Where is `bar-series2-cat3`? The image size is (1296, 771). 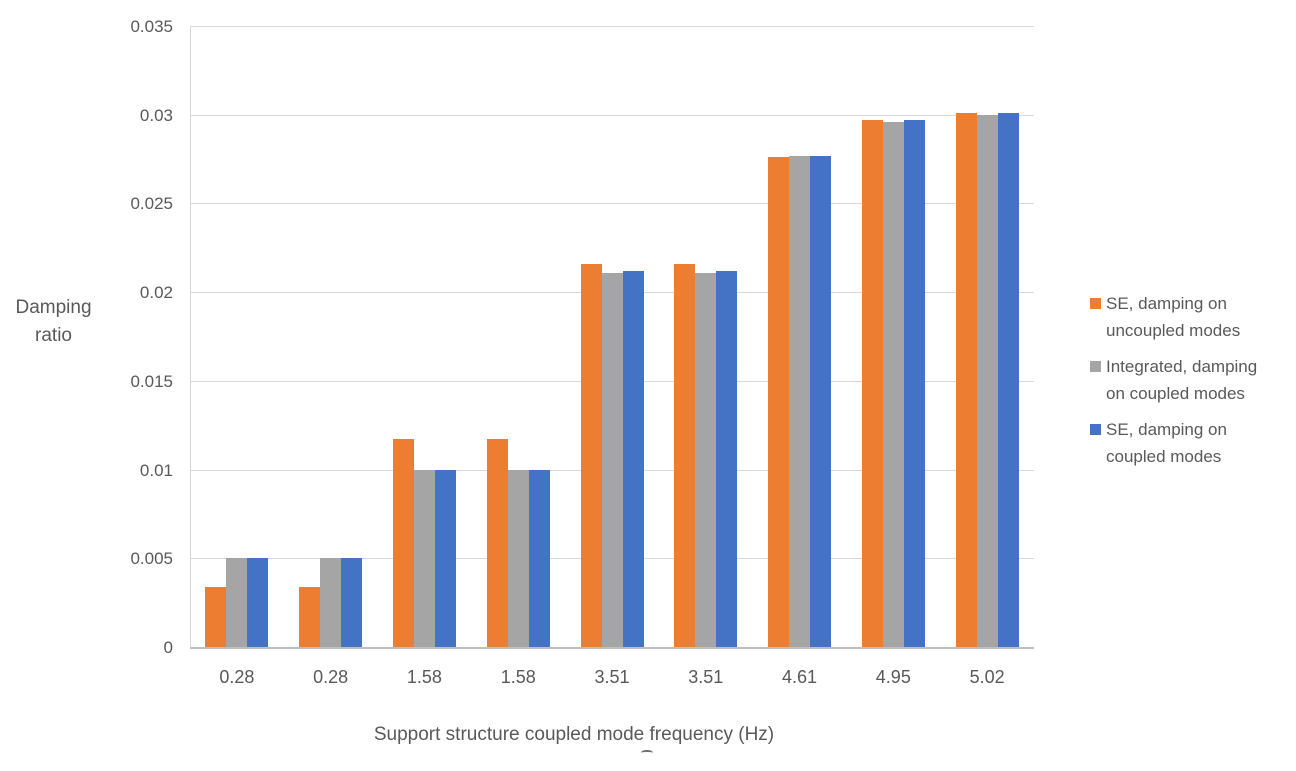
bar-series2-cat3 is located at coordinates (424, 558).